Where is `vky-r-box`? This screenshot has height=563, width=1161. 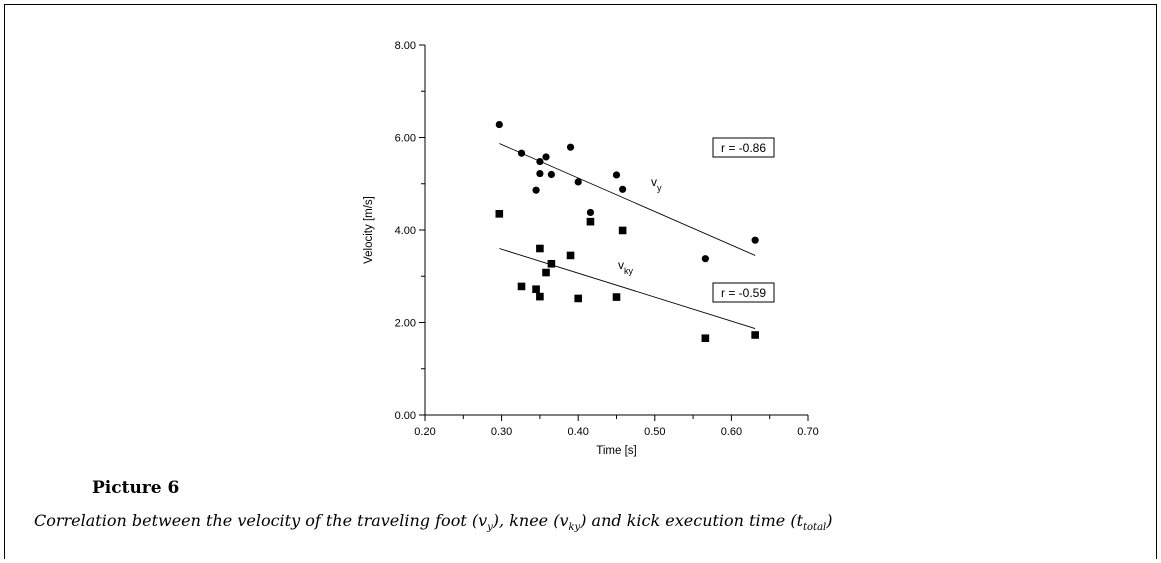 vky-r-box is located at coordinates (743, 292).